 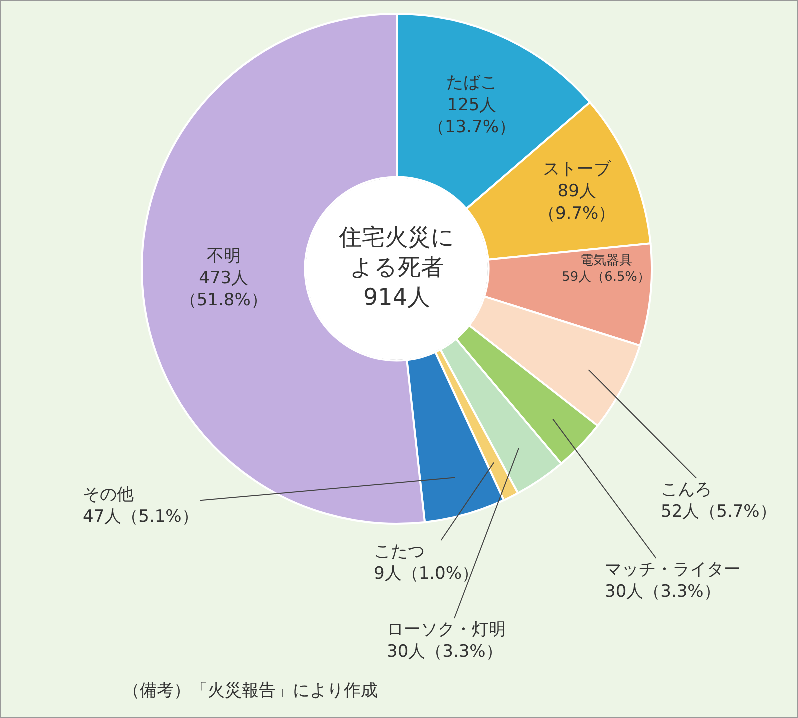 What do you see at coordinates (577, 170) in the screenshot?
I see `slice-label: ストーブ` at bounding box center [577, 170].